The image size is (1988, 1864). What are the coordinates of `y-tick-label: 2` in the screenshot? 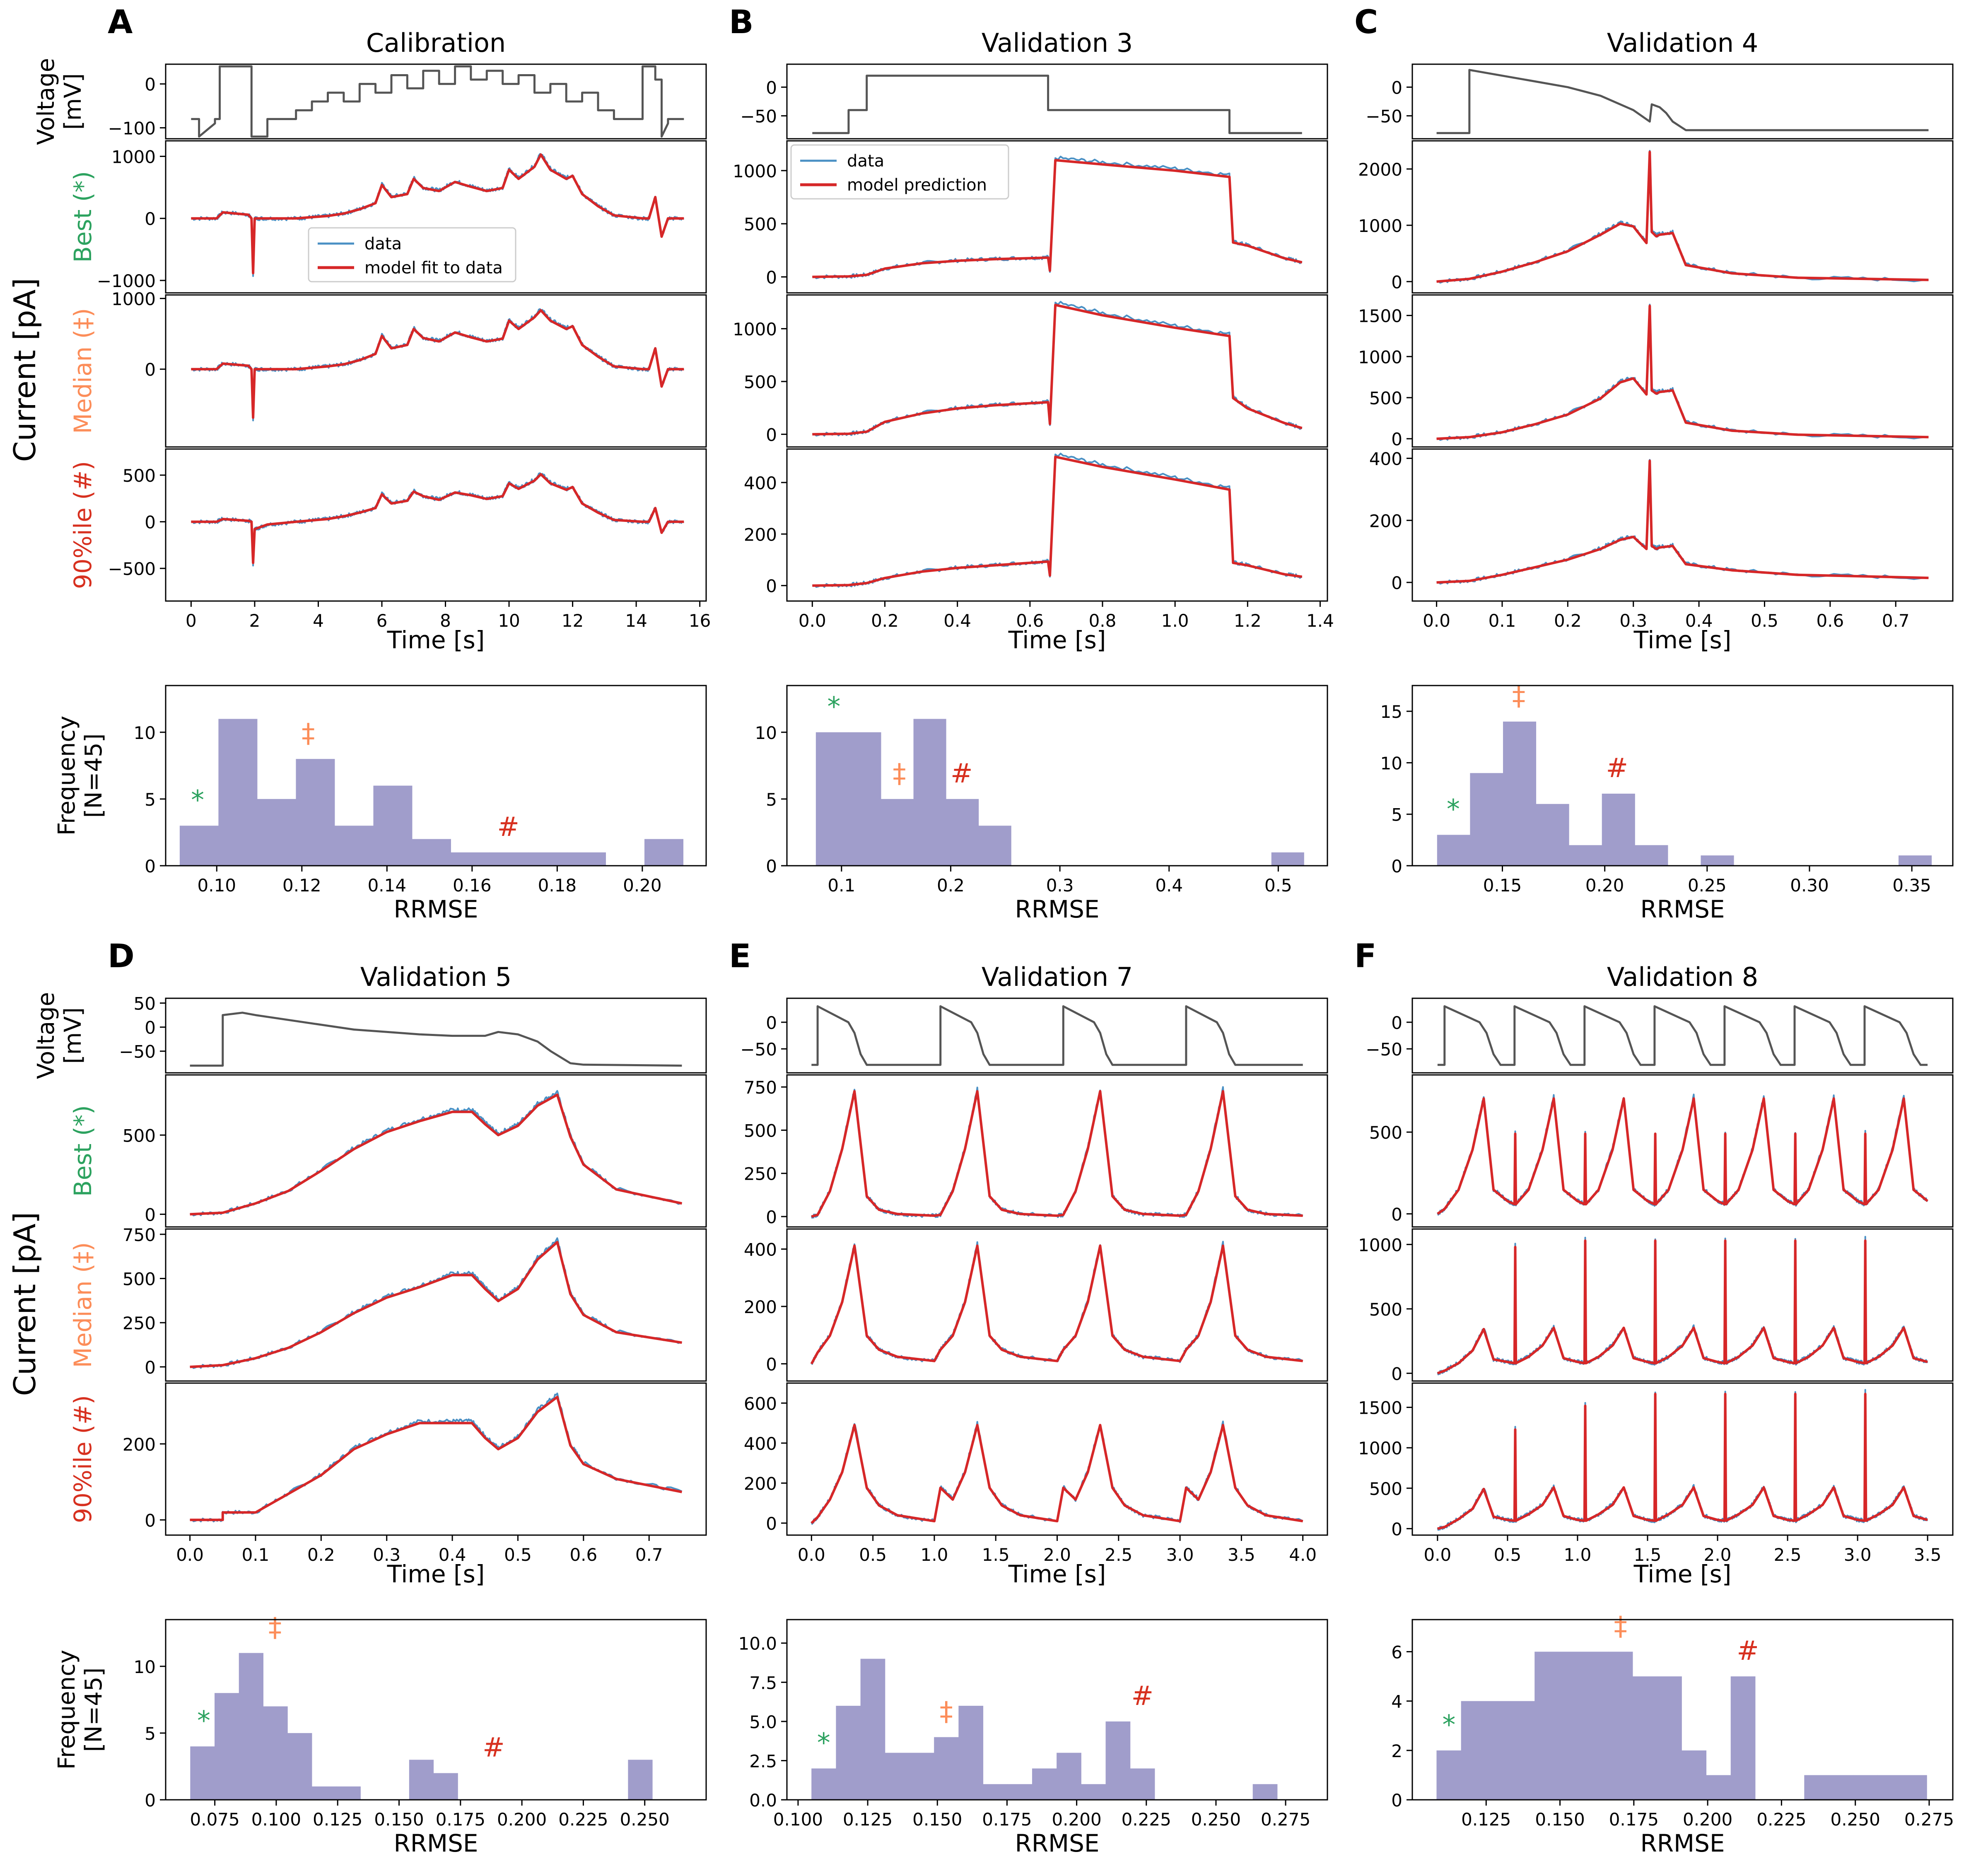 It's located at (1396, 1751).